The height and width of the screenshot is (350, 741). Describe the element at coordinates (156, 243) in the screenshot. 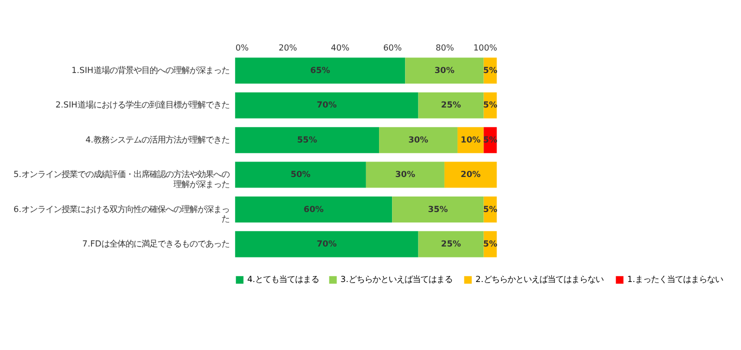

I see `y-tick-label: 7.FDは全体的に満足できるものであった` at that location.